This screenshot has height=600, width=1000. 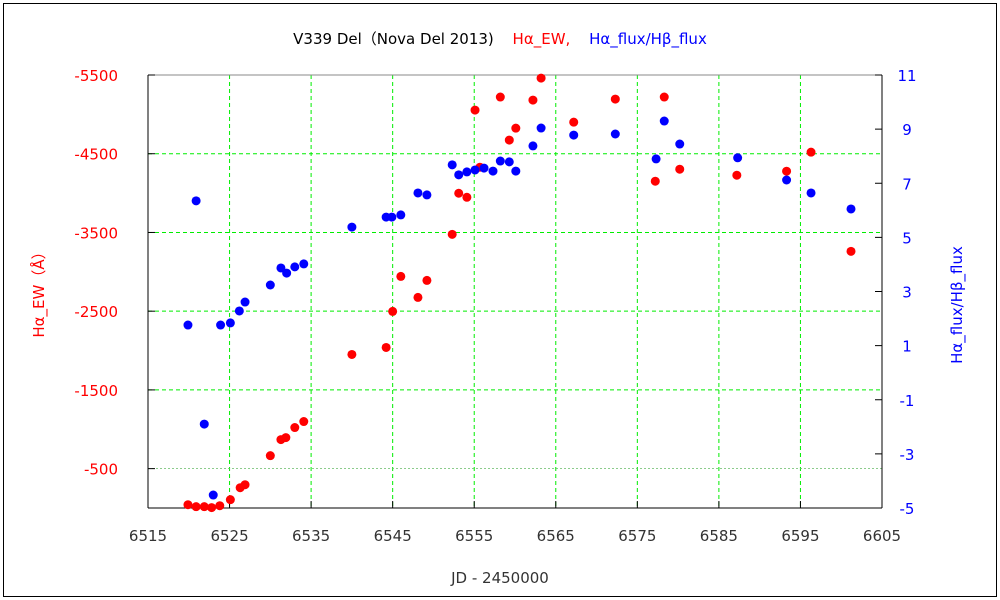 I want to click on y-right-tick-label: 1, so click(x=907, y=347).